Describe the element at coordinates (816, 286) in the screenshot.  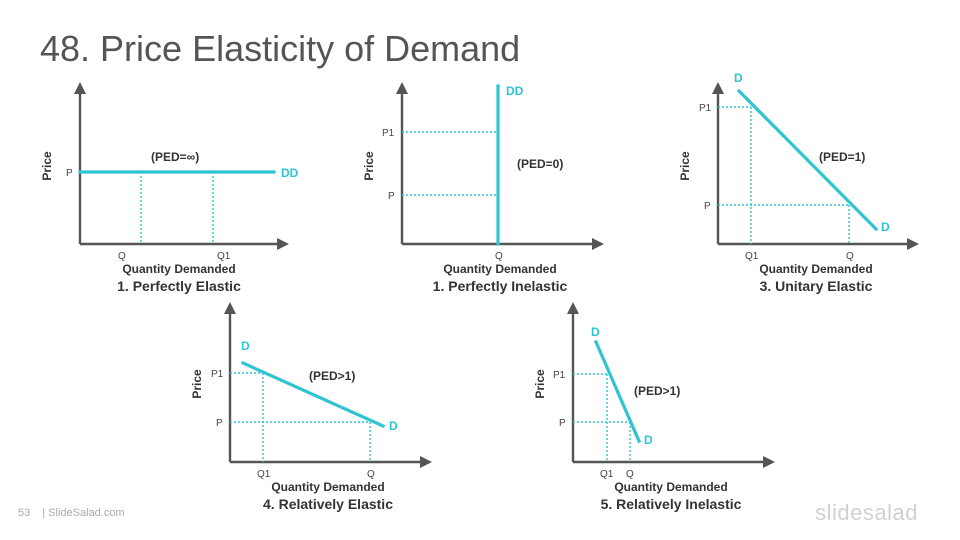
I see `chart-title: 3. Unitary Elastic` at that location.